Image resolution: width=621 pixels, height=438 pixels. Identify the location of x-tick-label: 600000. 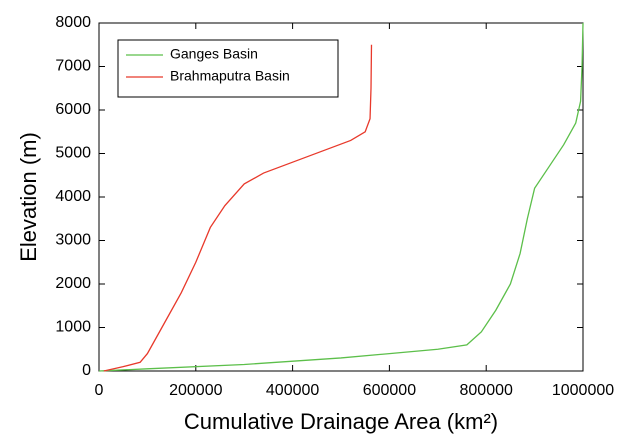
(389, 390).